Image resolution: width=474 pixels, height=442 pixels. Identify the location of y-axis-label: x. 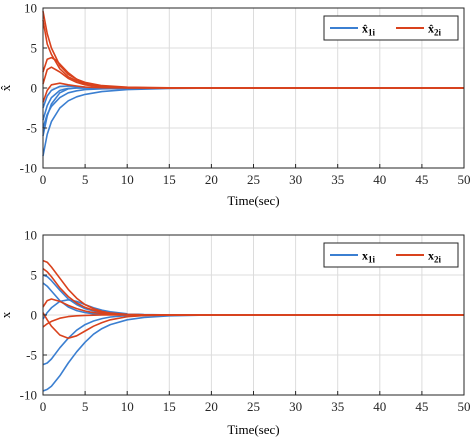
(6, 314).